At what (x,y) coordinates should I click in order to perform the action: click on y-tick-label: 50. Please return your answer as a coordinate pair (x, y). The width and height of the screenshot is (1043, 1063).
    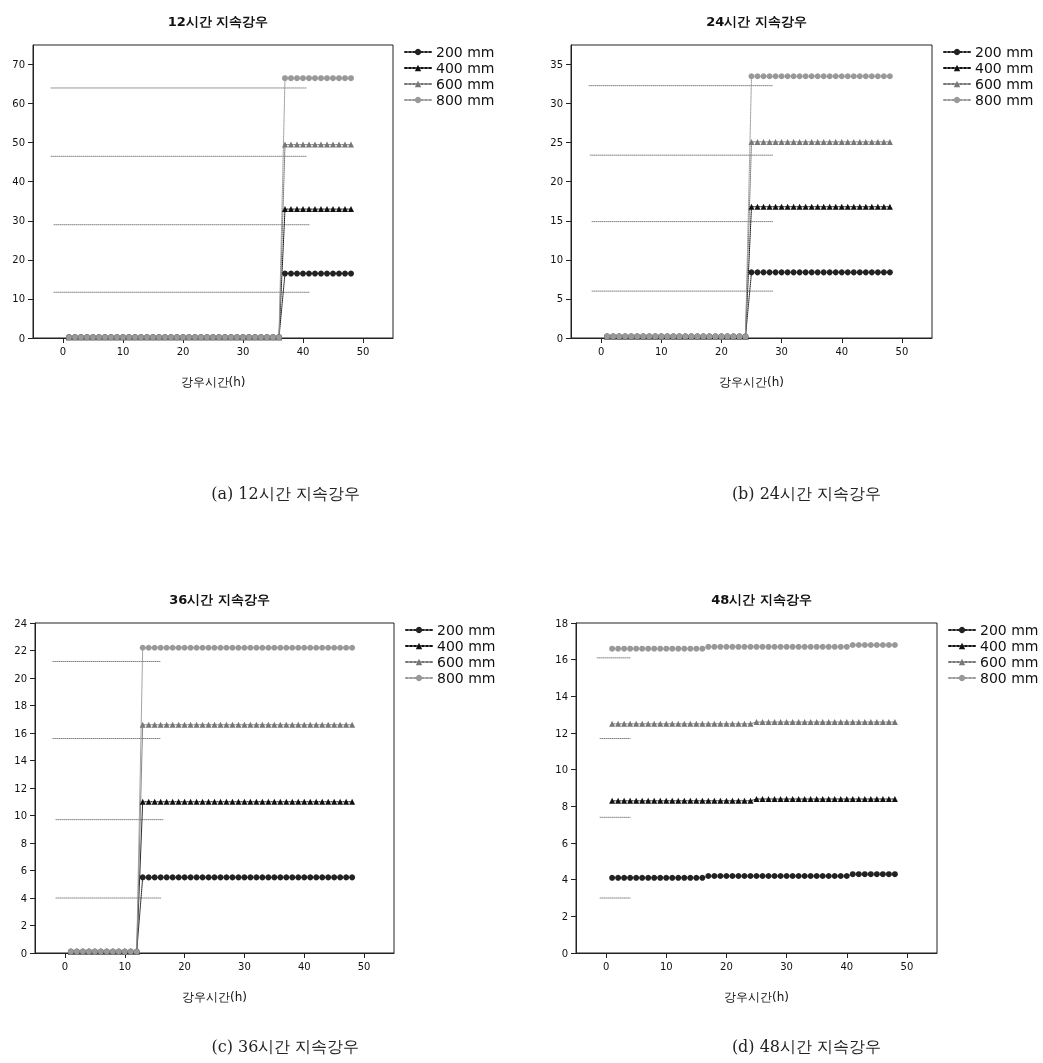
    Looking at the image, I should click on (18, 143).